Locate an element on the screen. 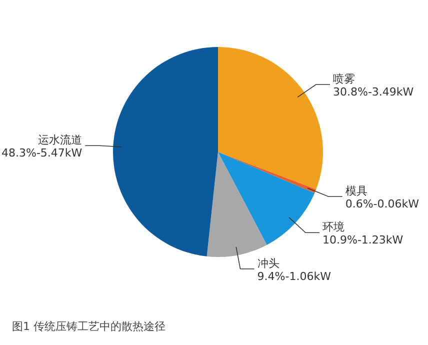 The height and width of the screenshot is (345, 428). data-label: 30.8%-3.49kW is located at coordinates (373, 91).